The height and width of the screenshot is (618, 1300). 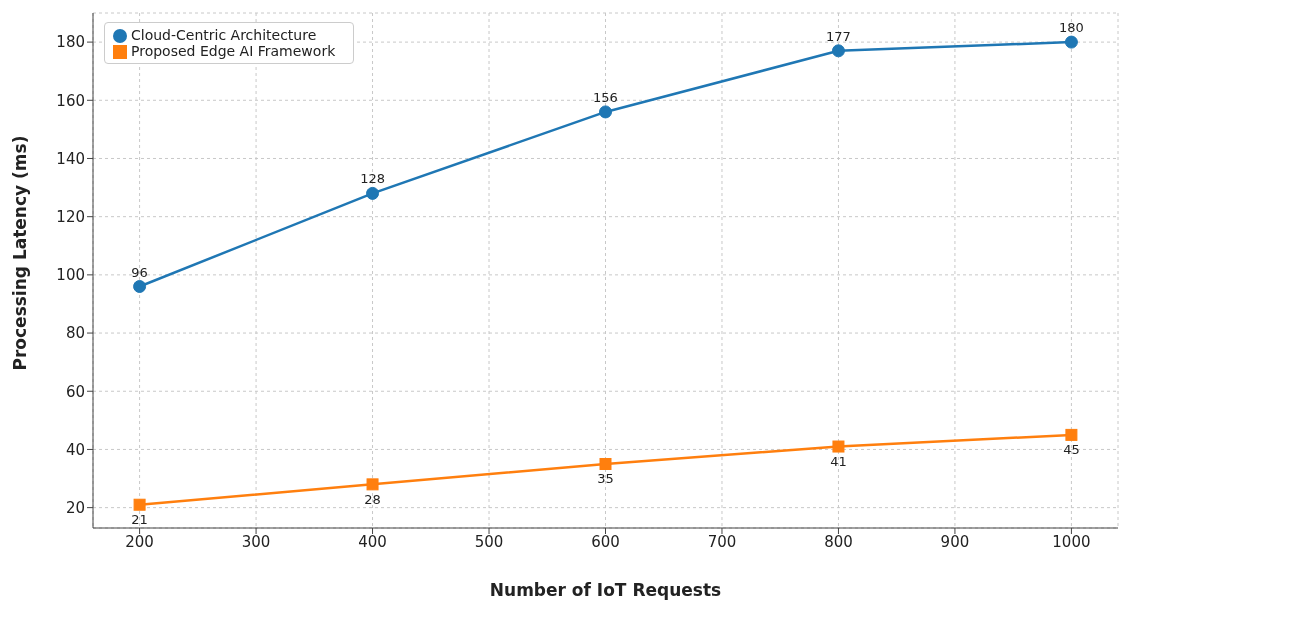 What do you see at coordinates (75, 507) in the screenshot?
I see `y-tick-label: 20` at bounding box center [75, 507].